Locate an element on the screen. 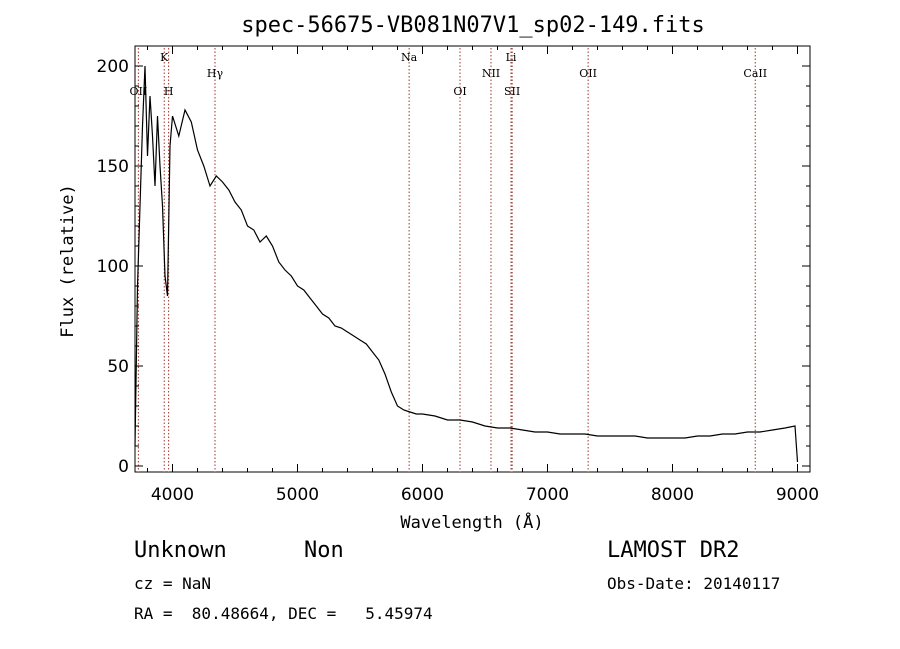 This screenshot has height=649, width=900. coordinates: RA = 80.48664, DEC = 5.45974 is located at coordinates (283, 613).